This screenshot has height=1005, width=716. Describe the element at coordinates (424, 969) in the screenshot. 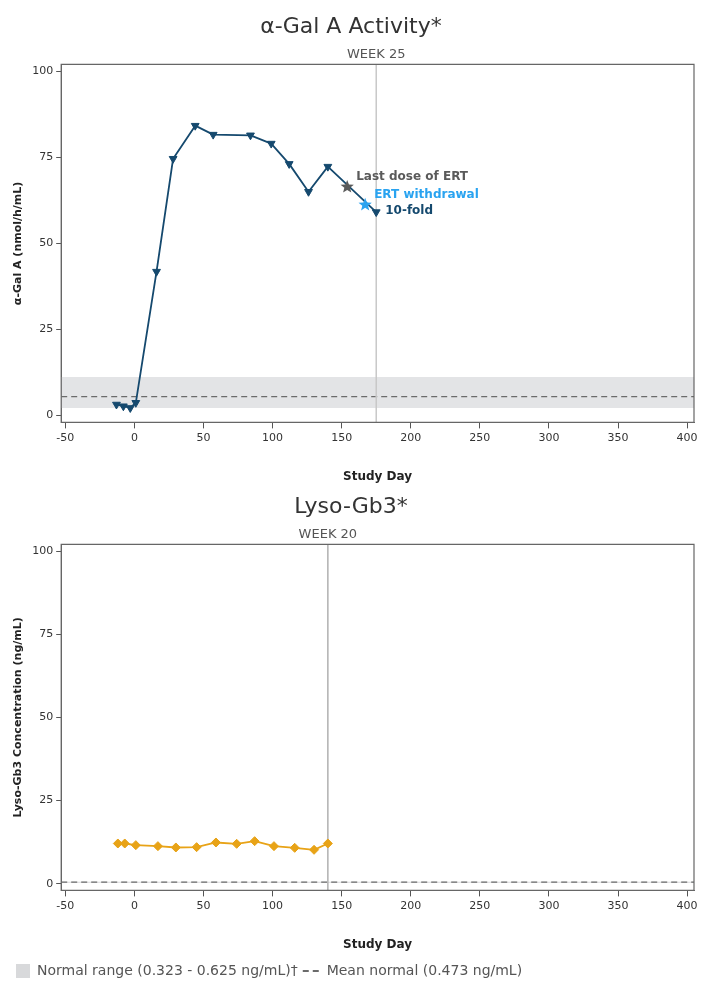

I see `legend-label: Mean normal (0.473 ng/mL)` at that location.